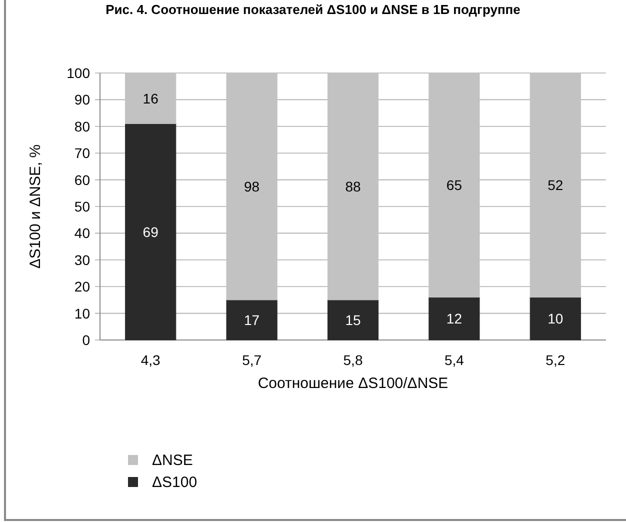  What do you see at coordinates (82, 260) in the screenshot?
I see `y-tick-label: 30` at bounding box center [82, 260].